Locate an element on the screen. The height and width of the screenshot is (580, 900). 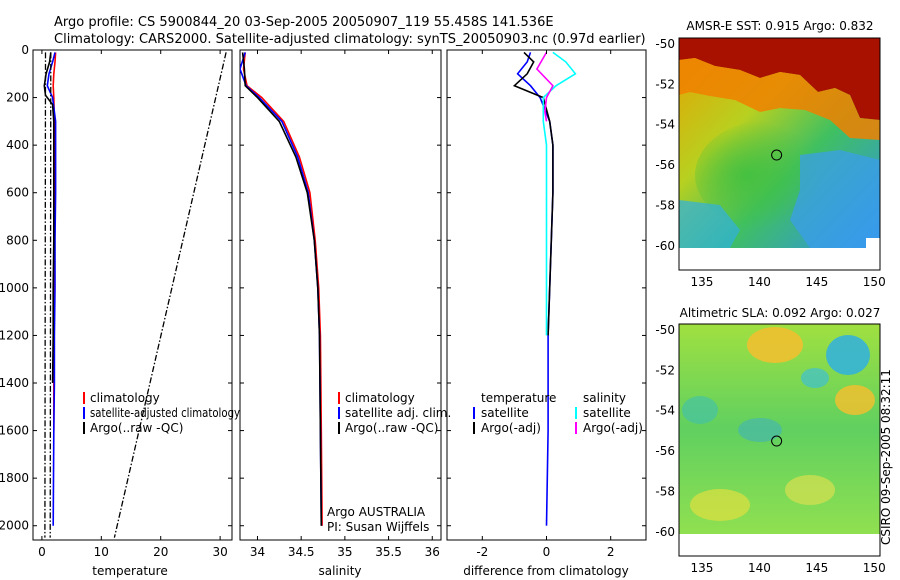
x-tick-label: 34 is located at coordinates (257, 552).